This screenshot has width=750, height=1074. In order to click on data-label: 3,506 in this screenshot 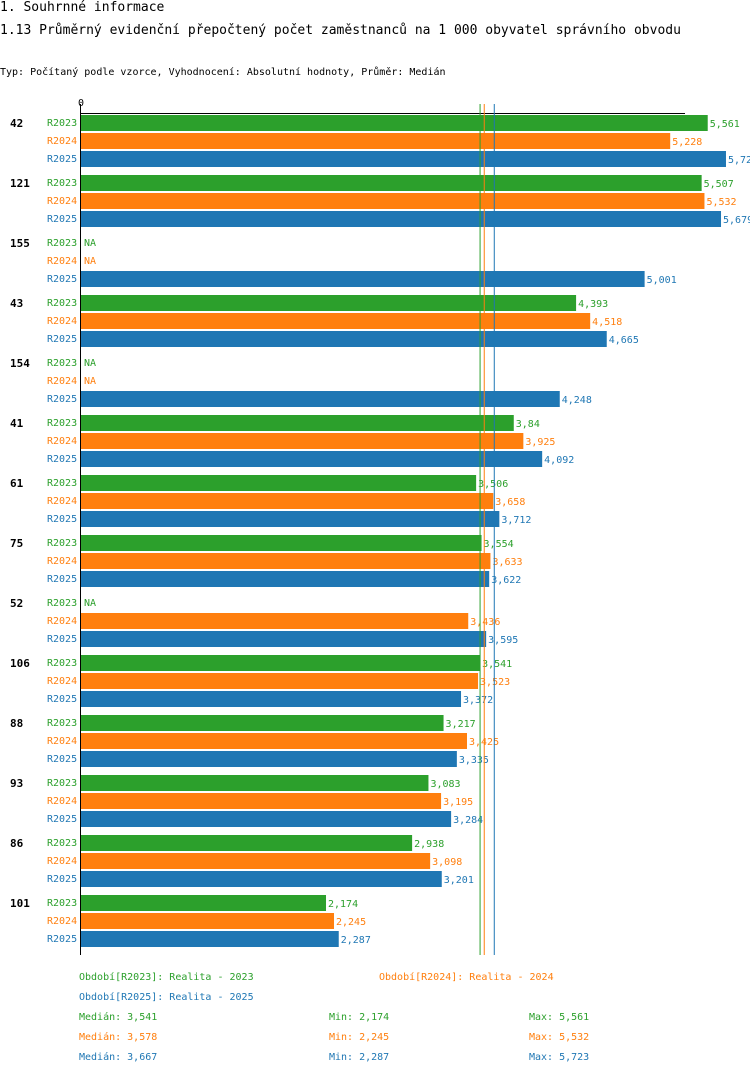, I will do `click(493, 484)`.